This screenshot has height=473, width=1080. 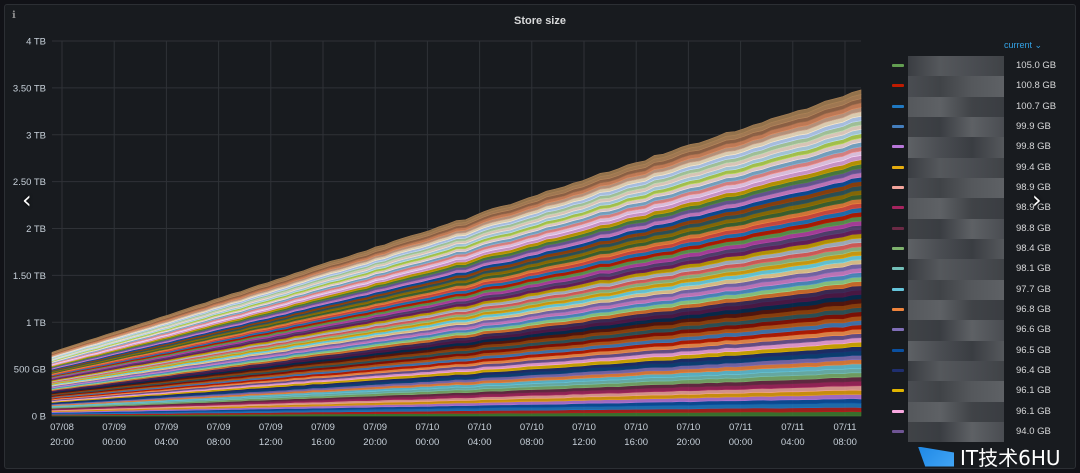 I want to click on y-tick-label: 3 TB, so click(x=36, y=135).